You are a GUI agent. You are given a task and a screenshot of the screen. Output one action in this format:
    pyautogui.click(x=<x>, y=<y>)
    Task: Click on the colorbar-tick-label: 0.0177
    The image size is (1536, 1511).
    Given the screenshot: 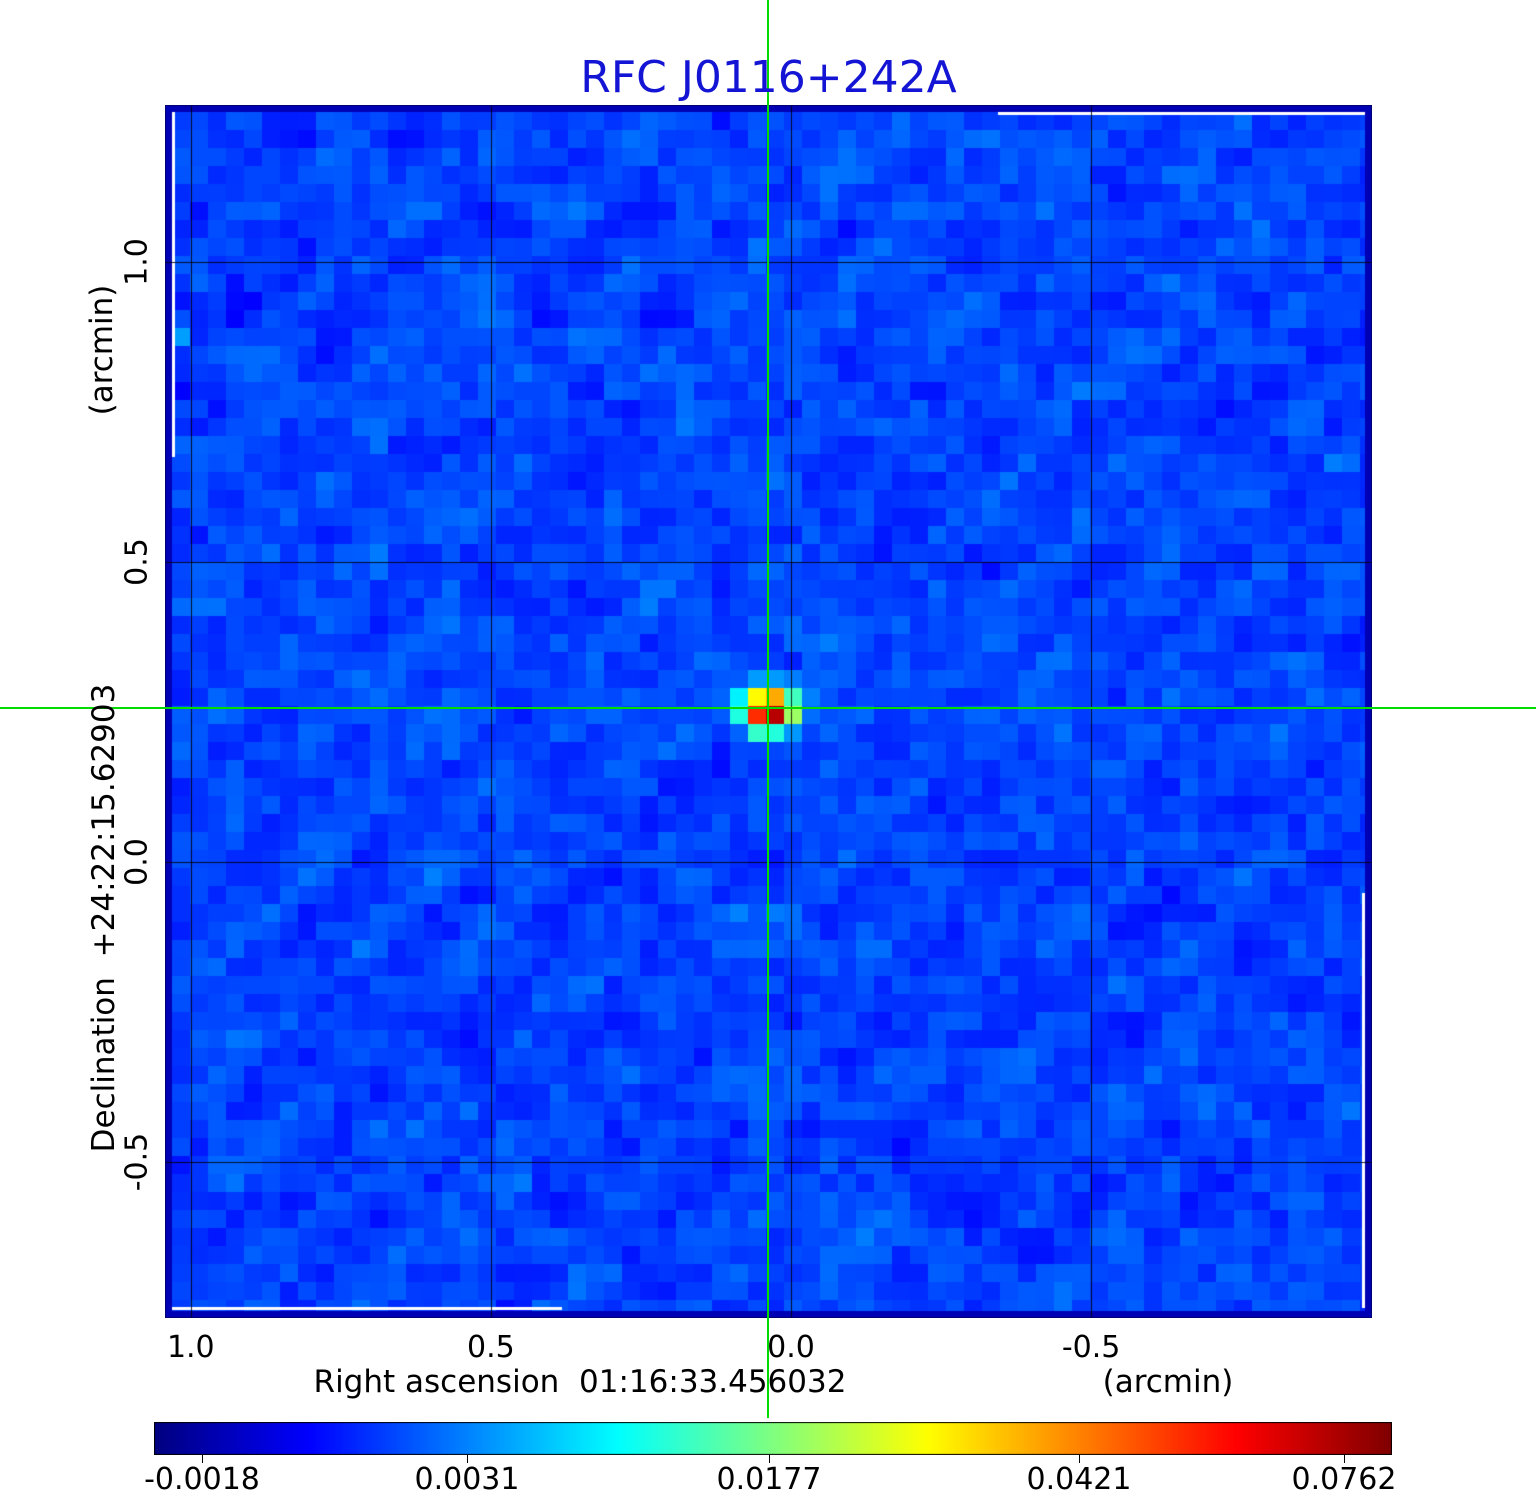 What is the action you would take?
    pyautogui.click(x=769, y=1479)
    